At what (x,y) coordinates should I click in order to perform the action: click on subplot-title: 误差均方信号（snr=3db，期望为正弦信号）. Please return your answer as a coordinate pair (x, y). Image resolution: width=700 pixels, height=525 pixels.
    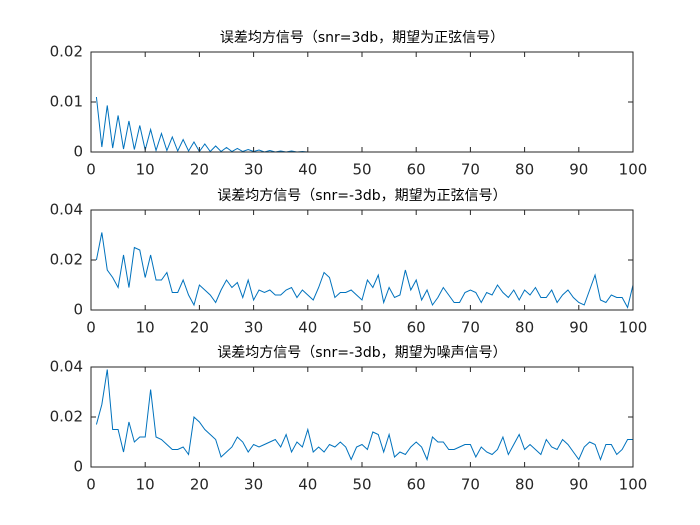
    Looking at the image, I should click on (362, 38).